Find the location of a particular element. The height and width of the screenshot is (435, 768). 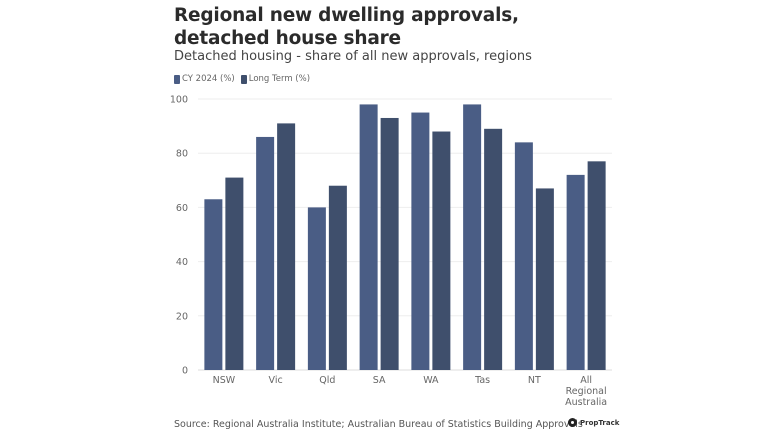

proptrack-logo-text: PropTrack is located at coordinates (600, 422).